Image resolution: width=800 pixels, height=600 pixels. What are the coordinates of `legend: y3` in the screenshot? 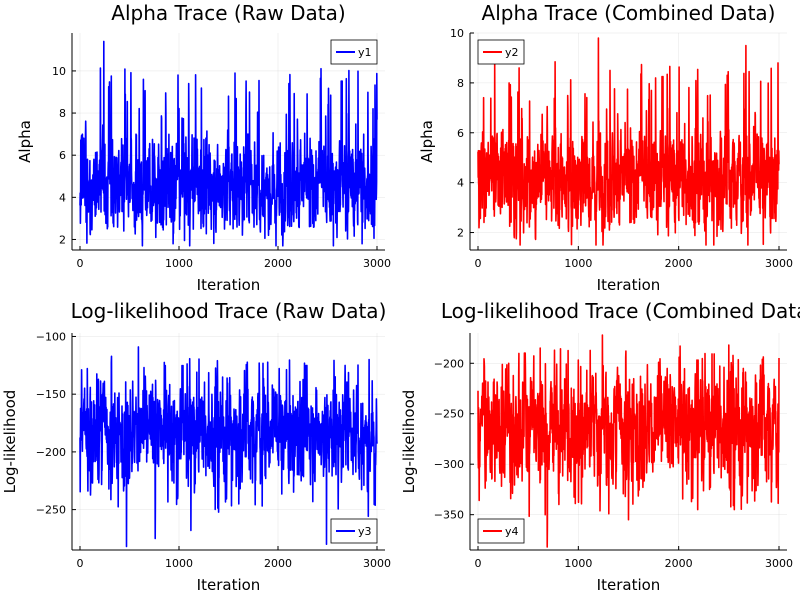 It's located at (354, 531).